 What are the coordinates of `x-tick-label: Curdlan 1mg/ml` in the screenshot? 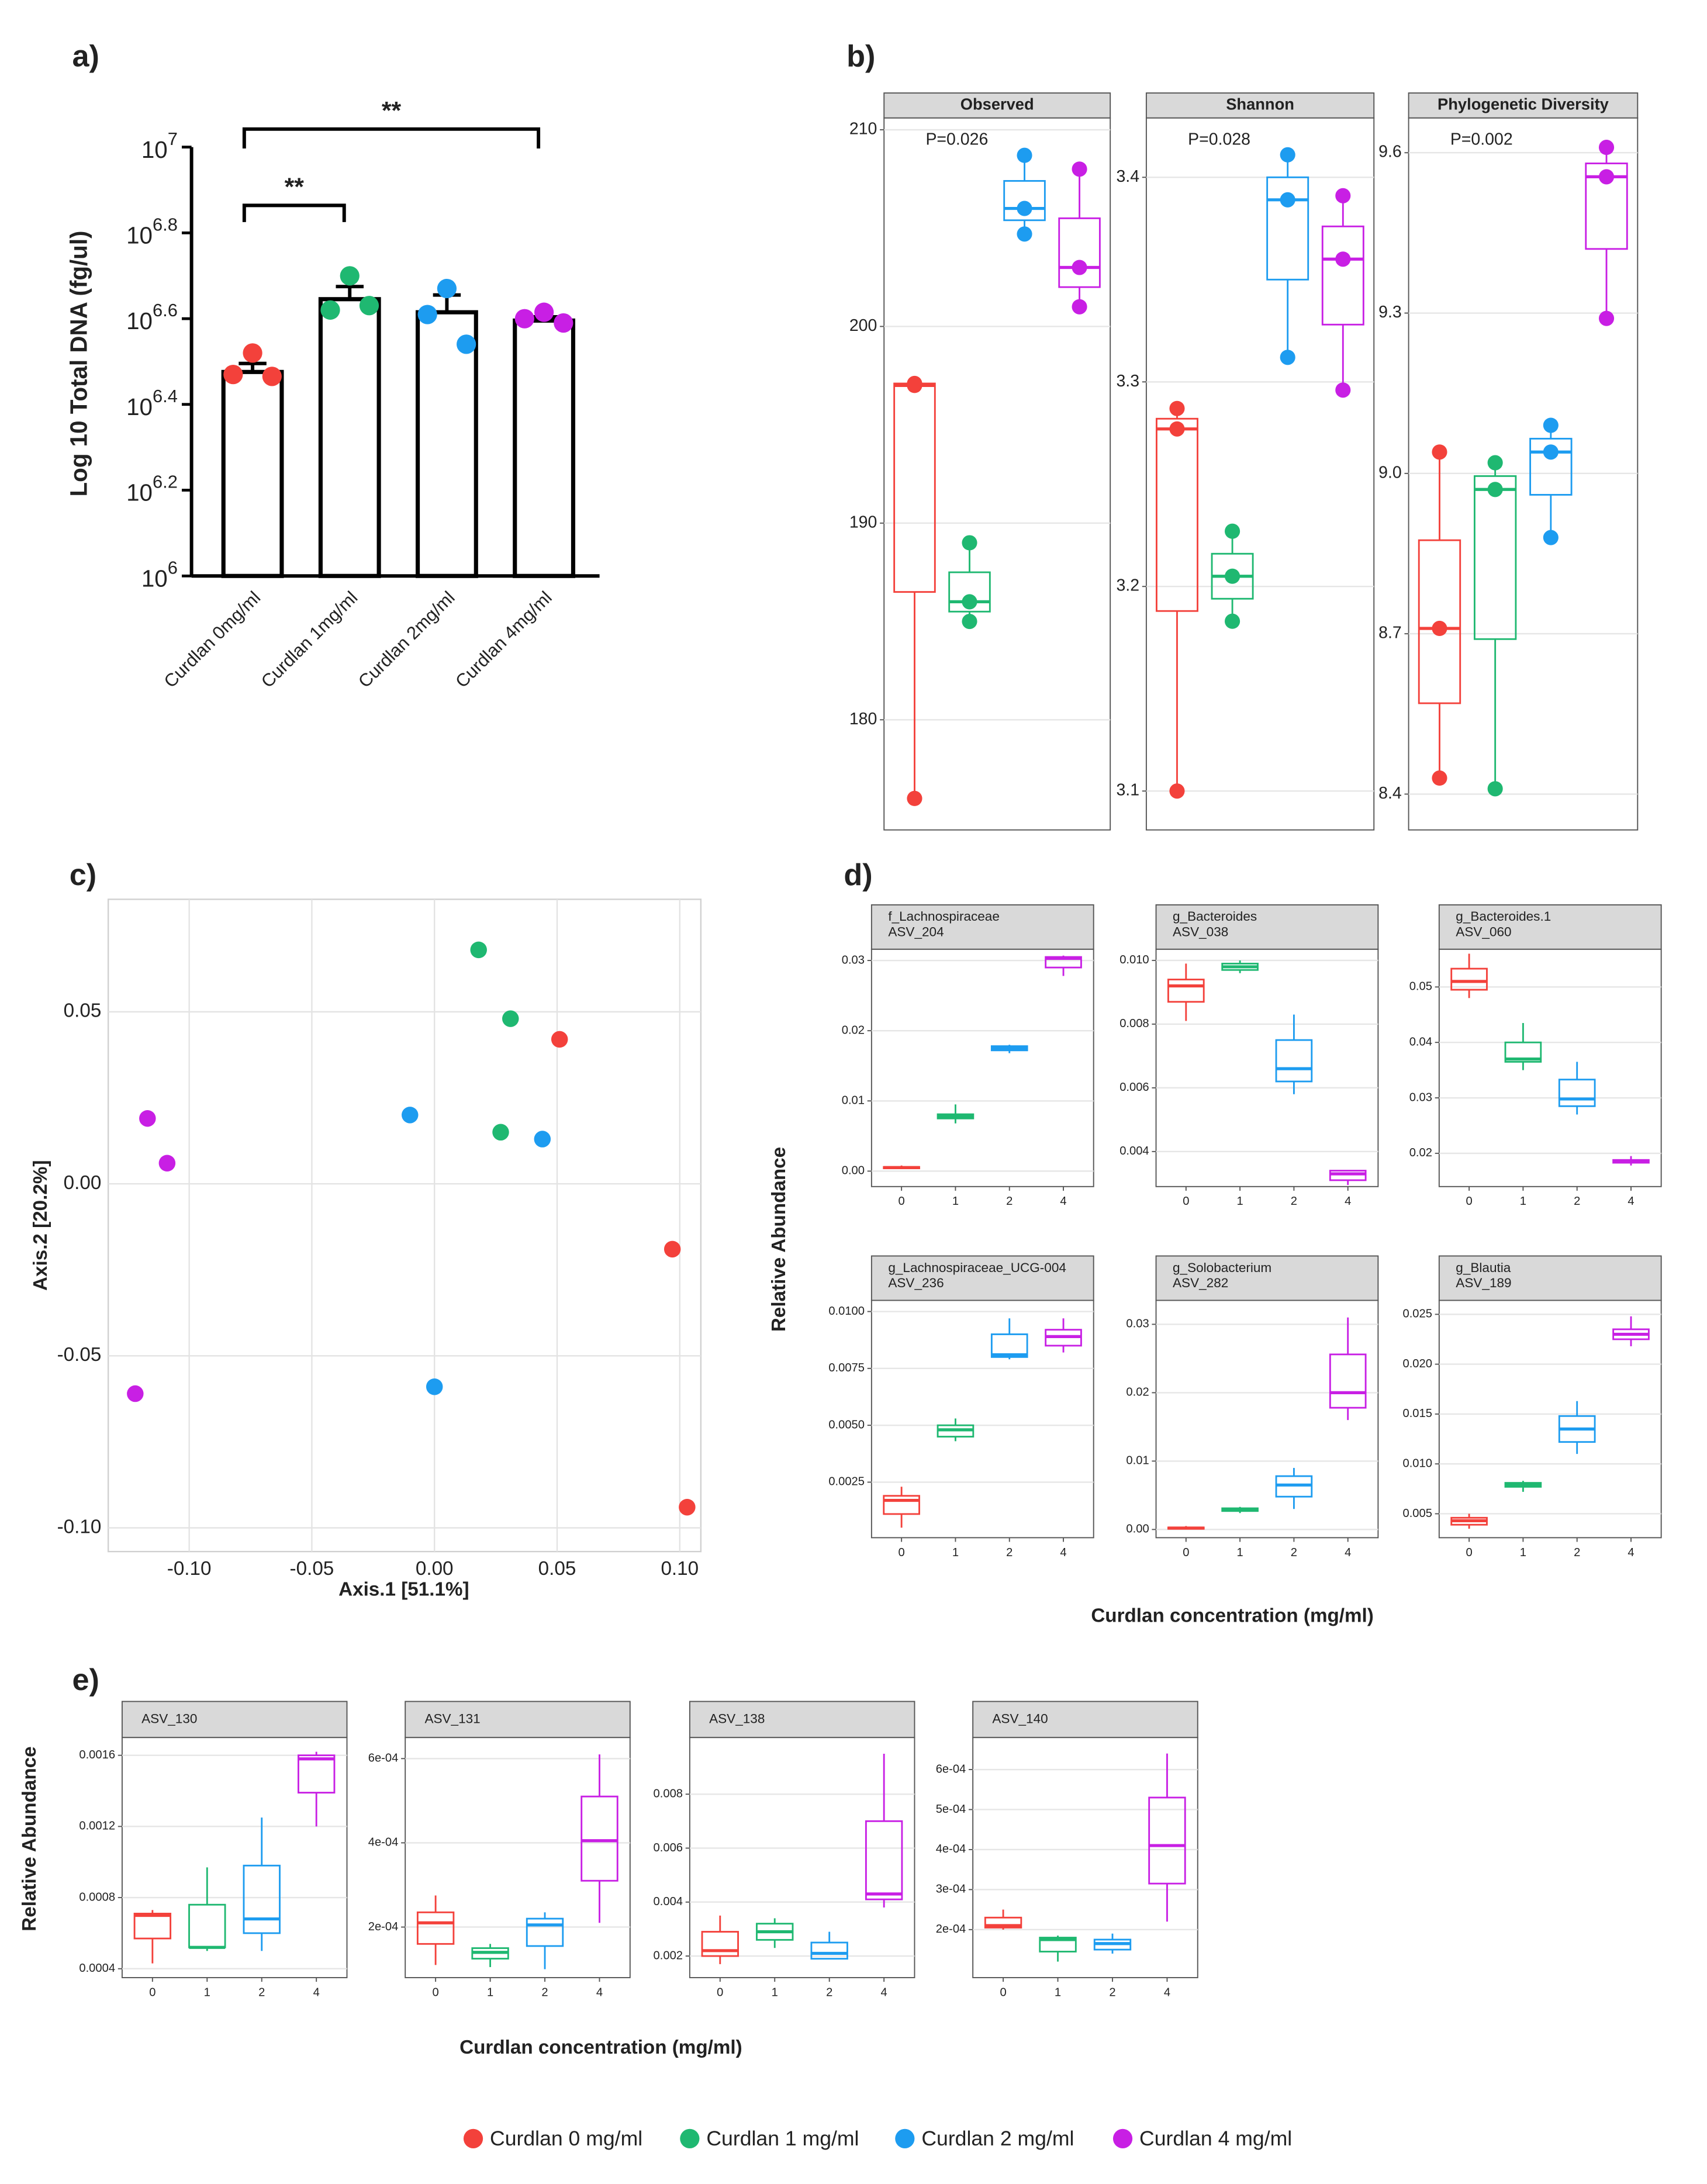 It's located at (309, 639).